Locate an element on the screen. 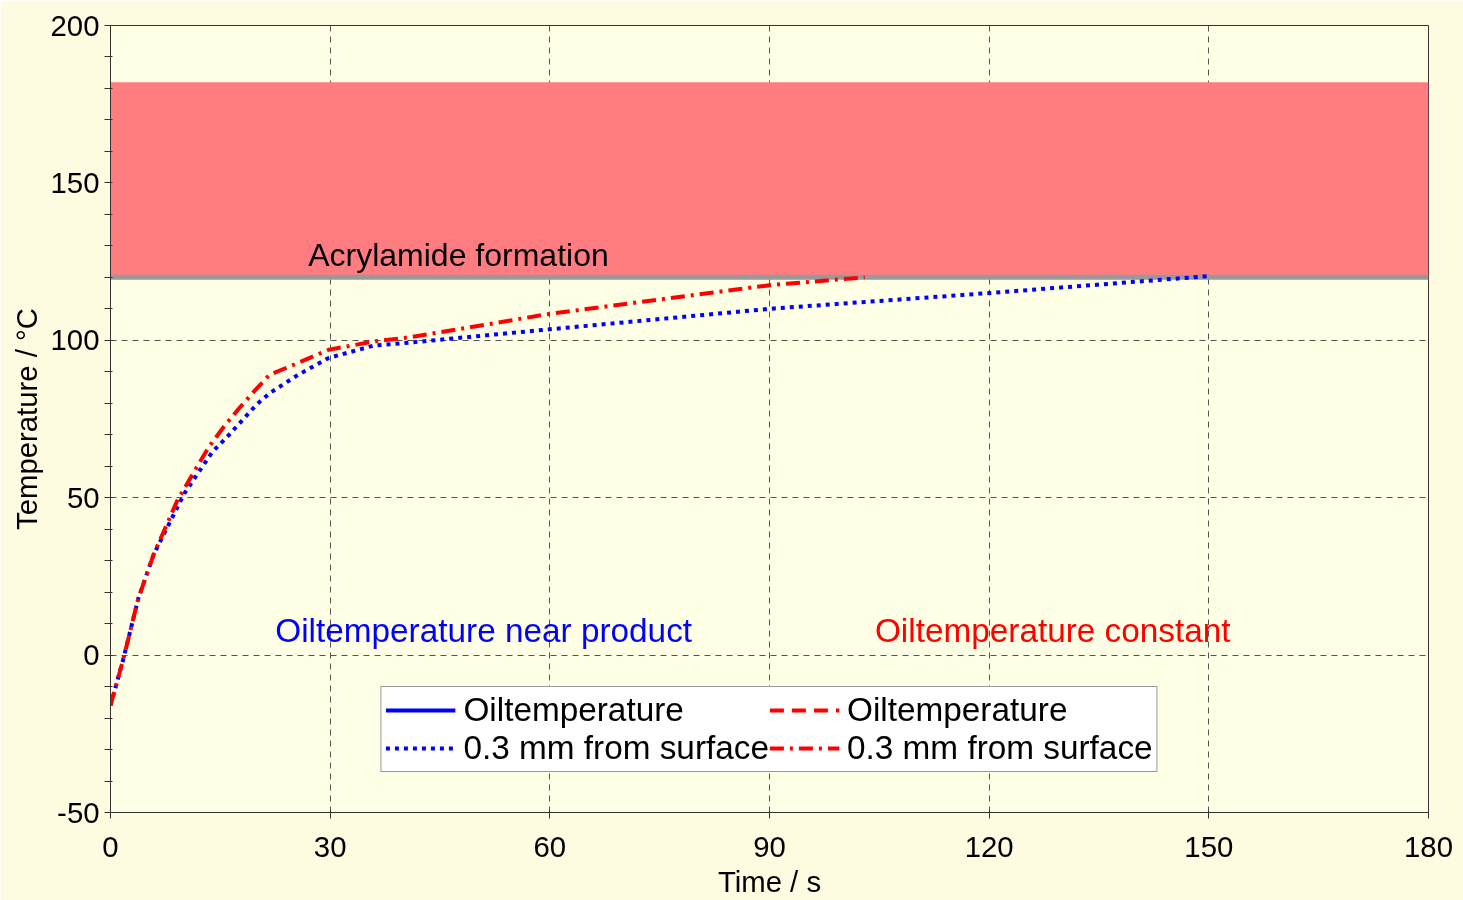  y-tick-label: -50 is located at coordinates (78, 812).